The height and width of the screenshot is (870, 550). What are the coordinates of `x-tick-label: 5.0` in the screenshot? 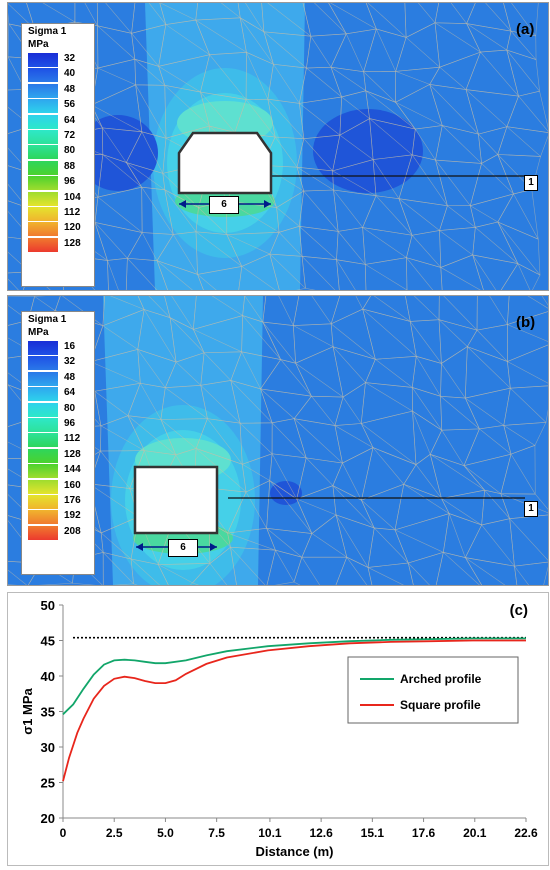 It's located at (165, 833).